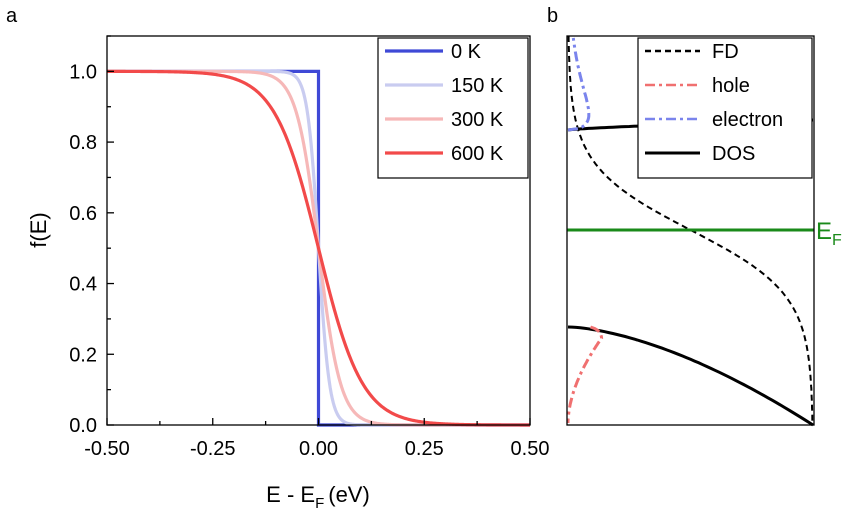 Image resolution: width=850 pixels, height=524 pixels. I want to click on panel-a-x-ticks: -0.50 -0.25 0.00 0.25 0.50, so click(316, 439).